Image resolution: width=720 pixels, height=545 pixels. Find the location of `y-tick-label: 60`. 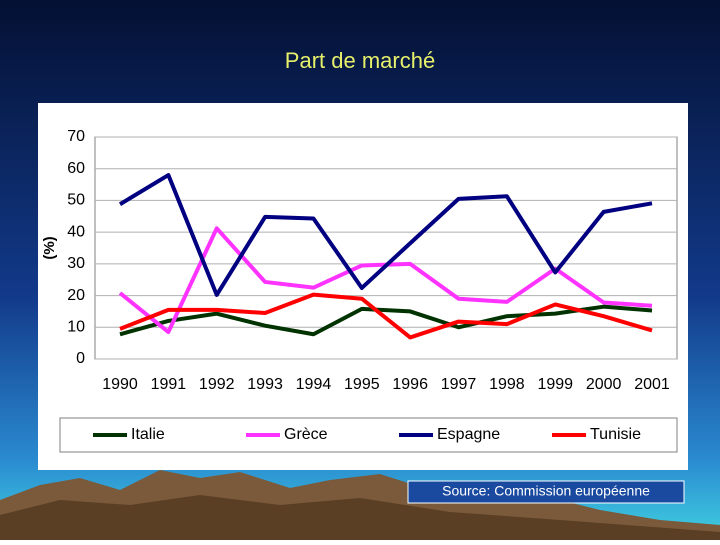

y-tick-label: 60 is located at coordinates (76, 168).